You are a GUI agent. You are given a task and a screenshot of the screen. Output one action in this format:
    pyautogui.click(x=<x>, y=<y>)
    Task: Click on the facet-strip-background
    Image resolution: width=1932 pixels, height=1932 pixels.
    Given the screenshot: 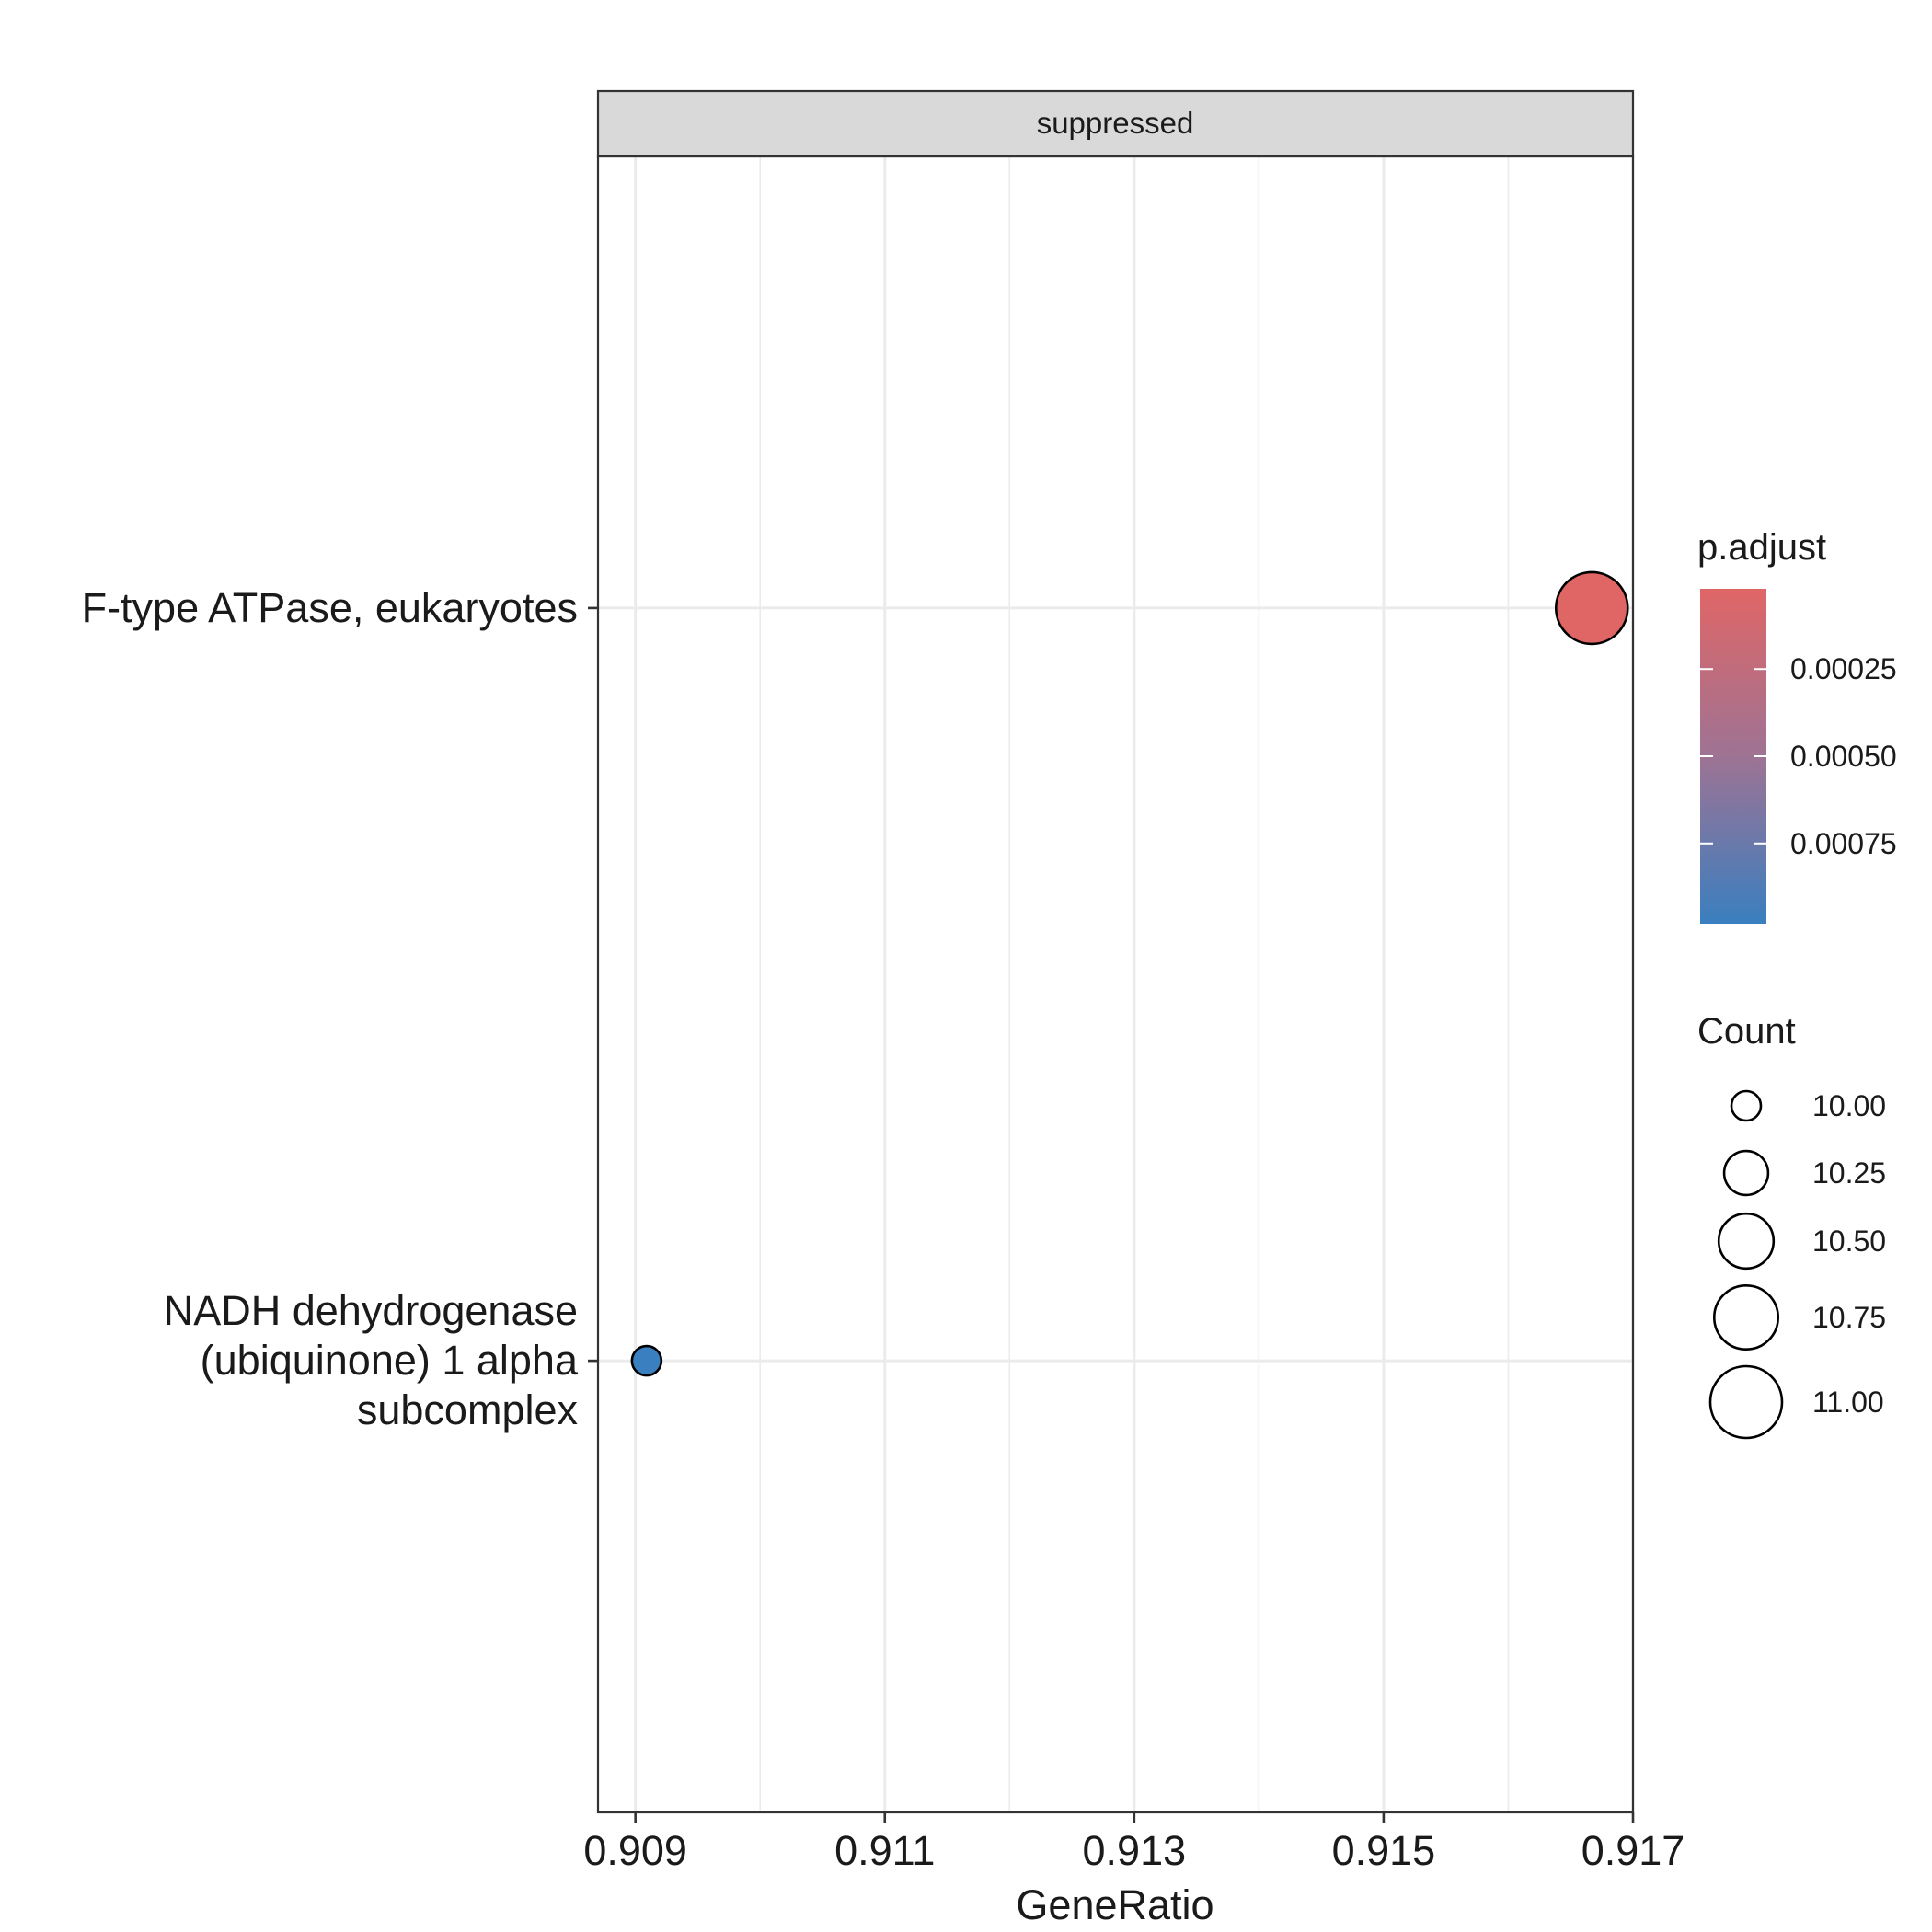 What is the action you would take?
    pyautogui.click(x=1115, y=123)
    